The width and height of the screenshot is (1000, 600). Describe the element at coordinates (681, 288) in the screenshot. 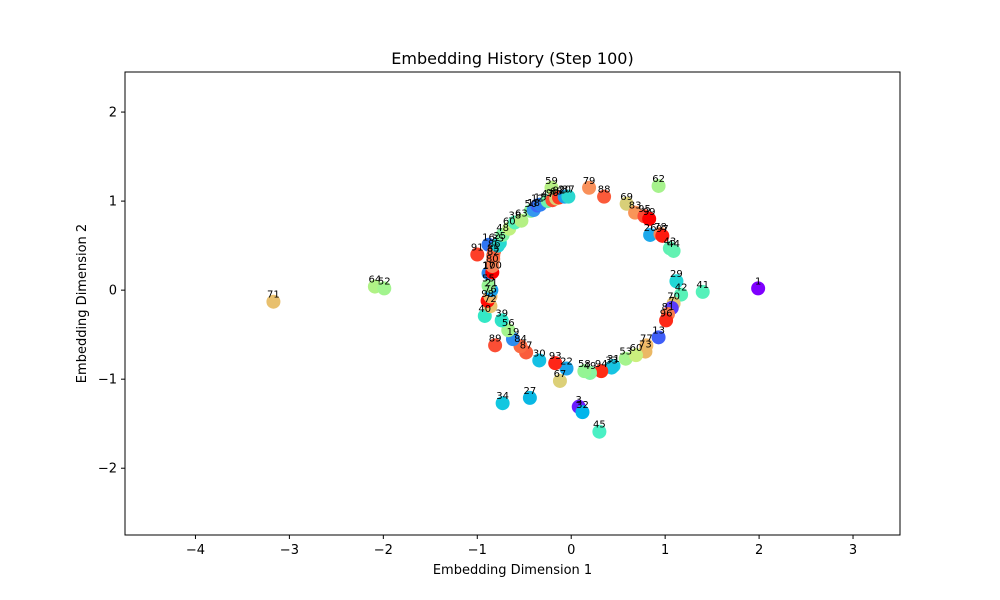

I see `data-point-label: 42` at that location.